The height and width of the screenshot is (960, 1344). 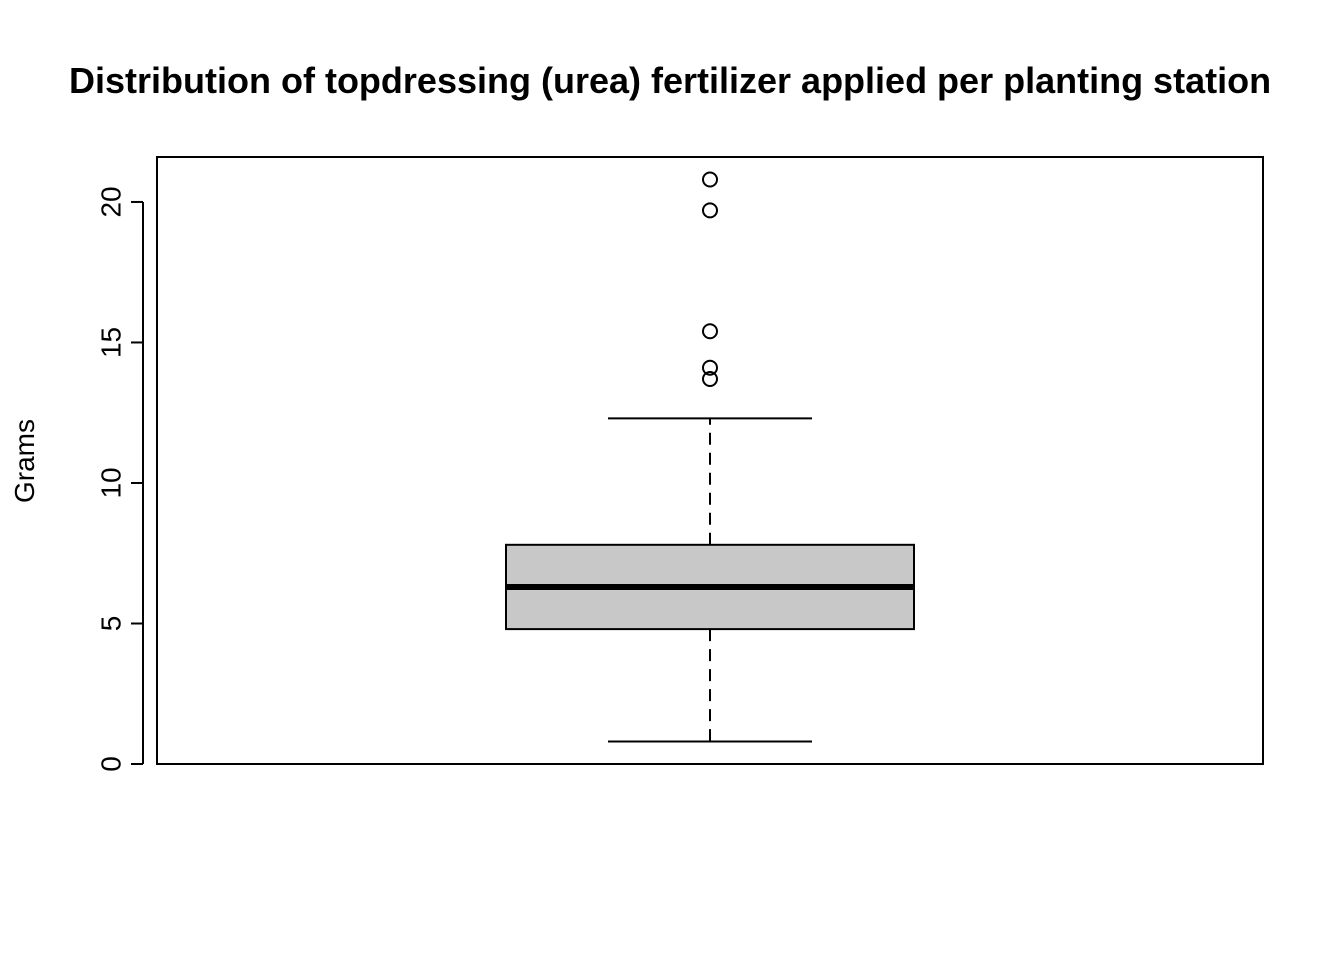 What do you see at coordinates (111, 201) in the screenshot?
I see `y-tick-label: 20` at bounding box center [111, 201].